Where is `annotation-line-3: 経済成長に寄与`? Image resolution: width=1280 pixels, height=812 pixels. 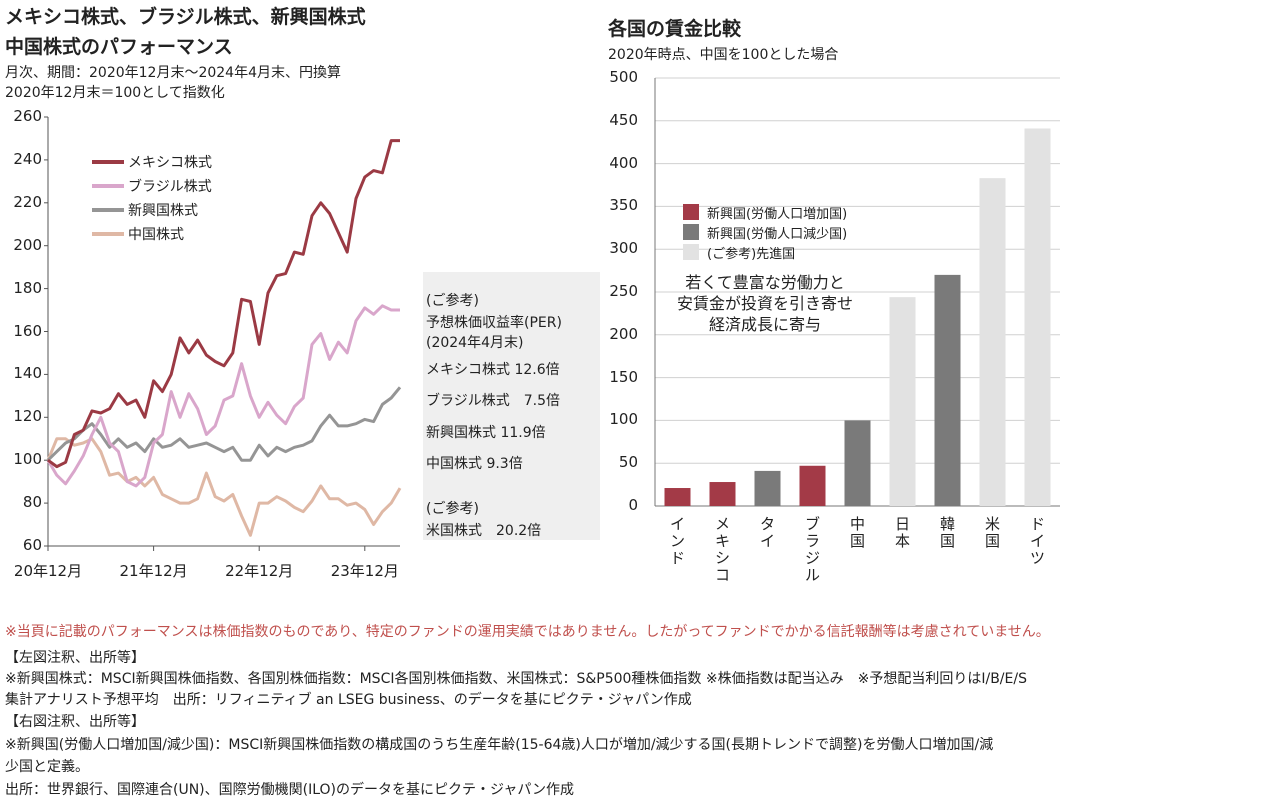
annotation-line-3: 経済成長に寄与 is located at coordinates (764, 324).